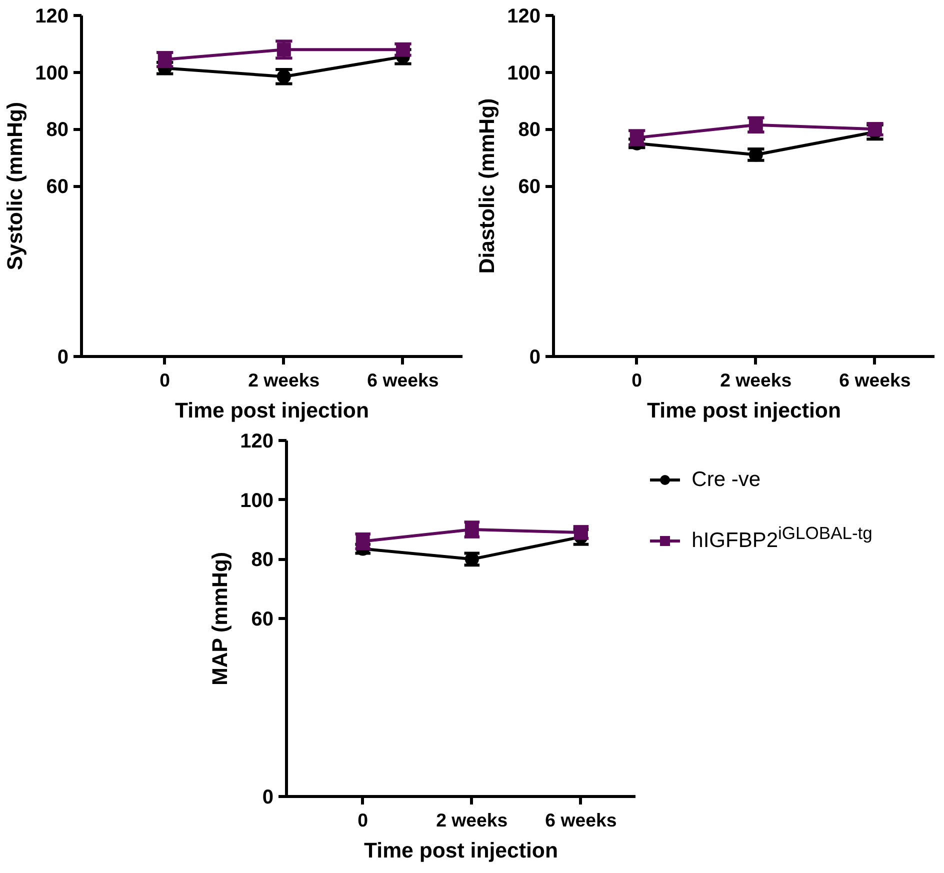 The image size is (944, 873). I want to click on y-axis-title: MAP (mmHg), so click(220, 619).